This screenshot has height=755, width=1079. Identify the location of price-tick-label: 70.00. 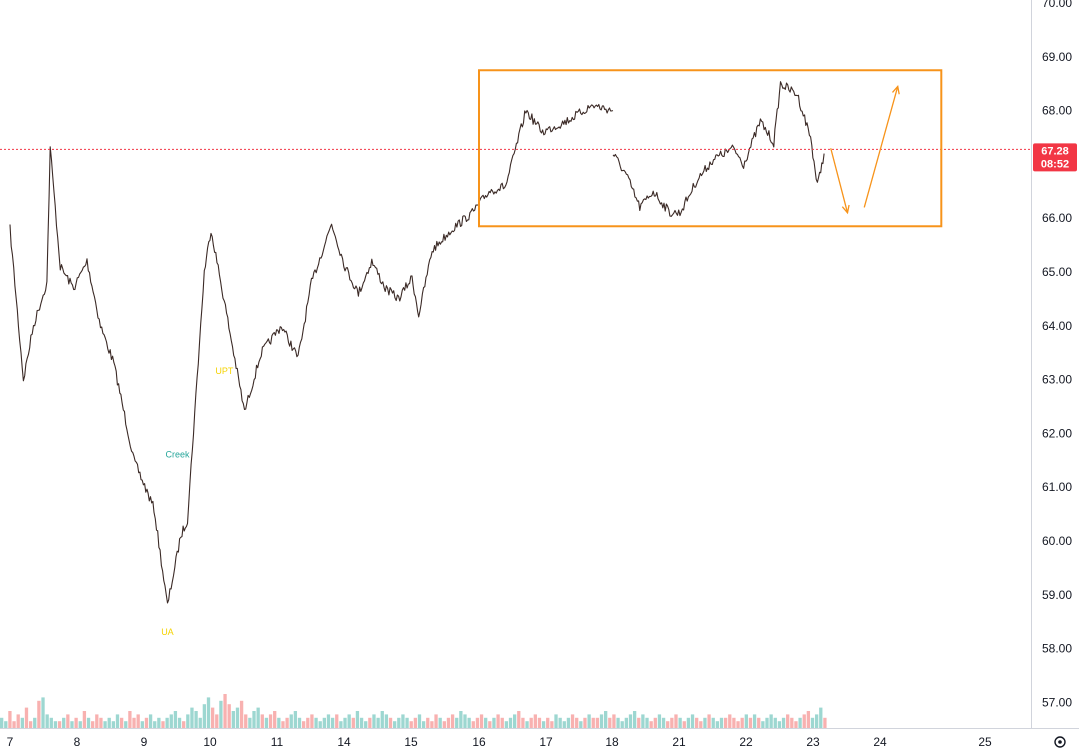
(1057, 5).